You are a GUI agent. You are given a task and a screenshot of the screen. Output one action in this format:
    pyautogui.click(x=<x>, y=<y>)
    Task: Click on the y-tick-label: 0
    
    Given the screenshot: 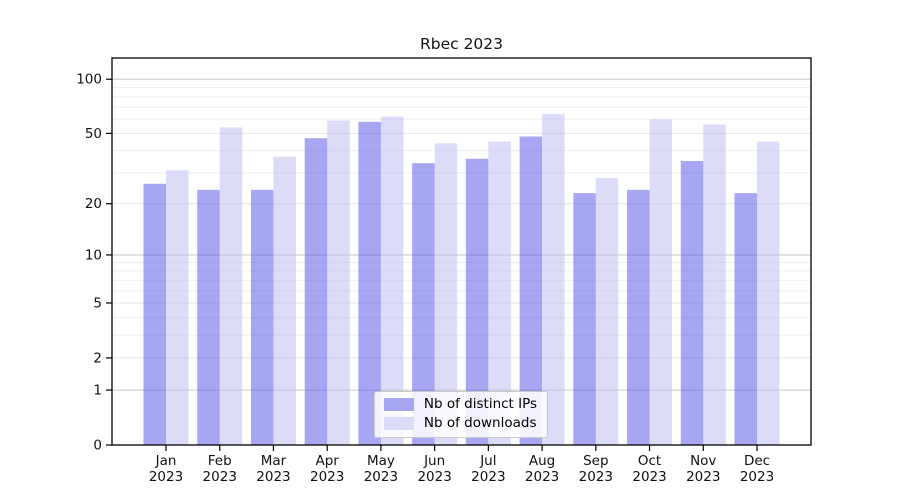 What is the action you would take?
    pyautogui.click(x=97, y=446)
    